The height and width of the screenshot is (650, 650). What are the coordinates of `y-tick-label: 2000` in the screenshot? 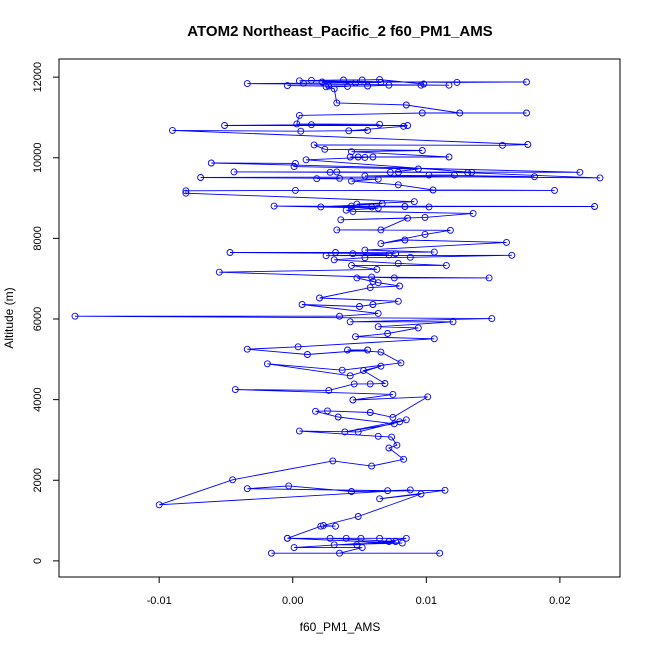 It's located at (38, 480).